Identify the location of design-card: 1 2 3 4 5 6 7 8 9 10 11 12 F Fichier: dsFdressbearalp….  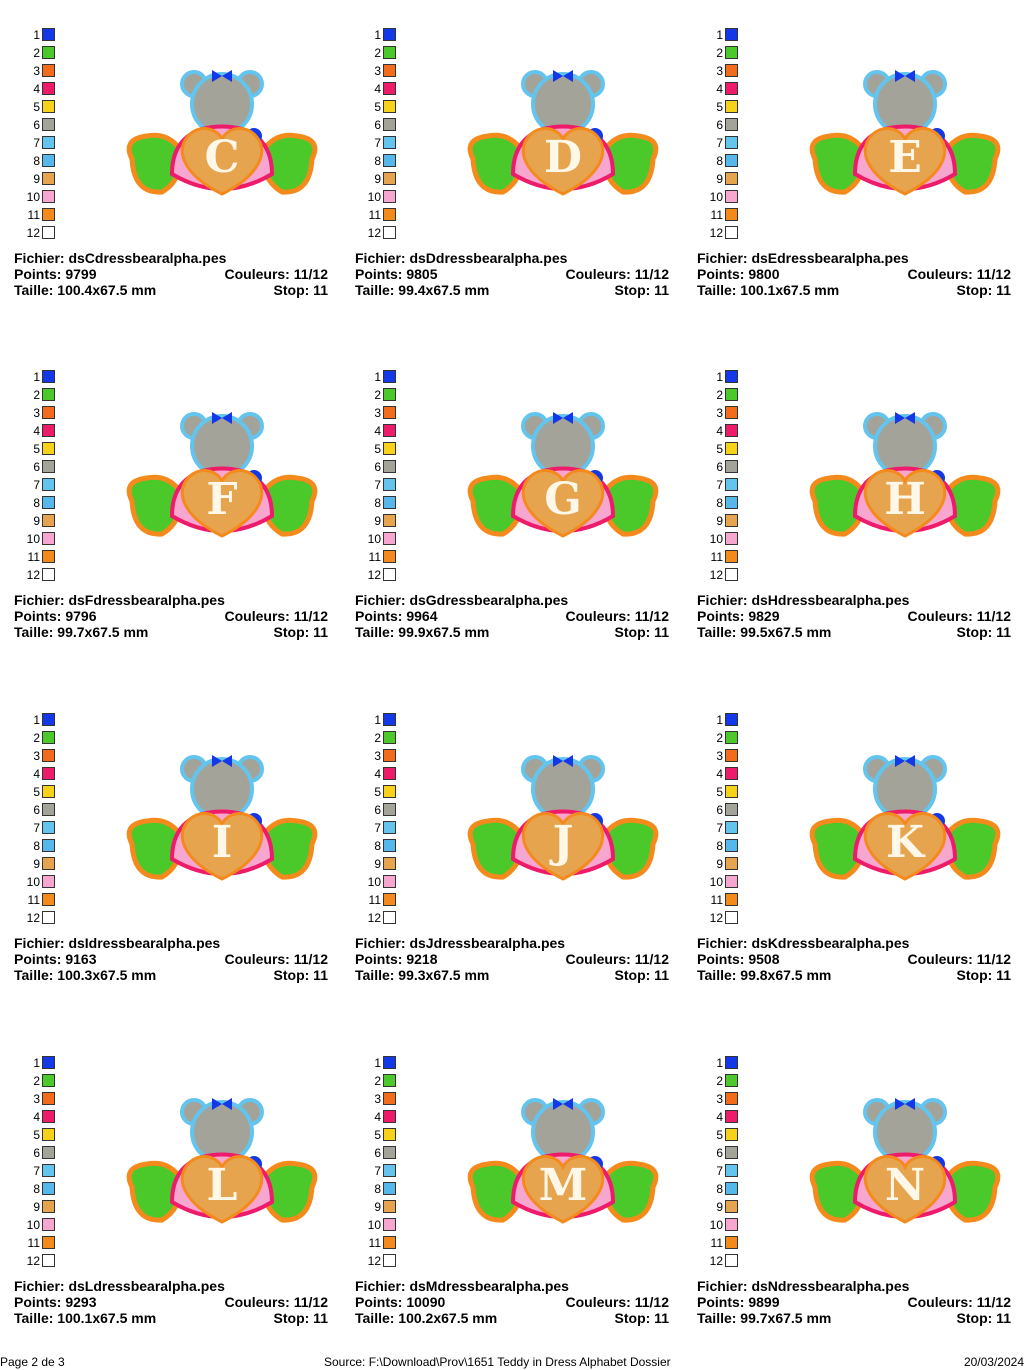
(174, 520).